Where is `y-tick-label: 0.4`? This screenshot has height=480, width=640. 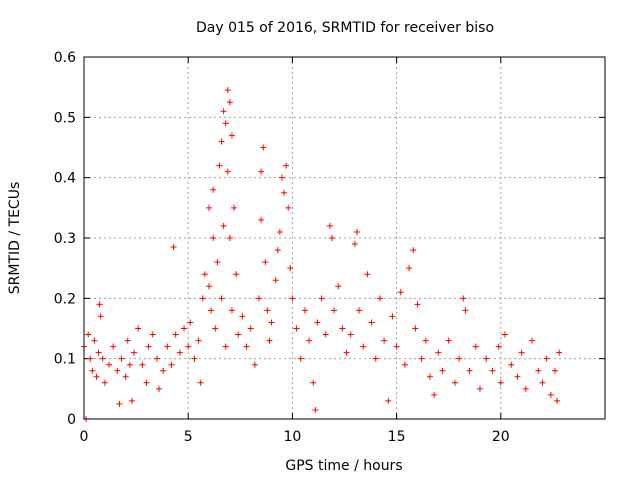
y-tick-label: 0.4 is located at coordinates (65, 179).